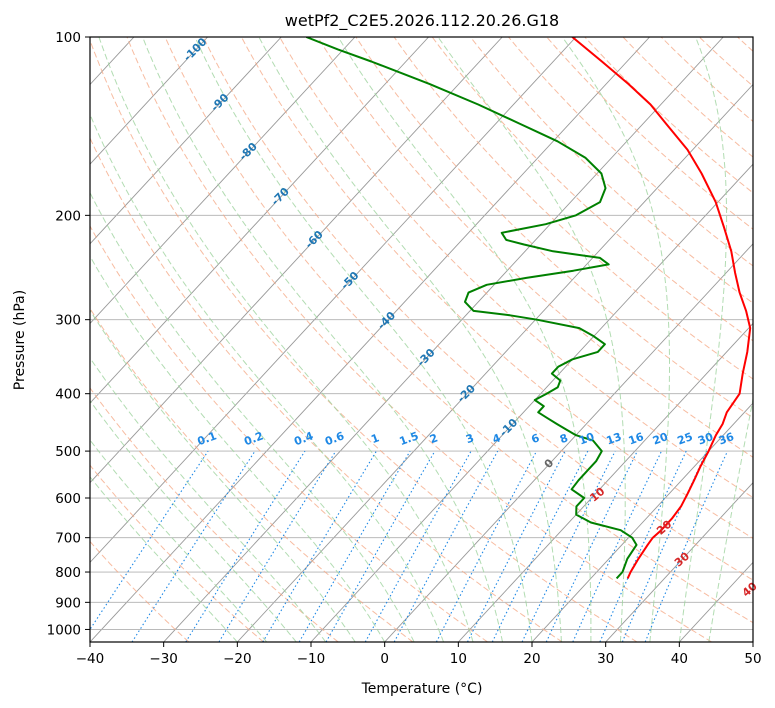  What do you see at coordinates (20, 340) in the screenshot?
I see `y-axis-label: Pressure (hPa)` at bounding box center [20, 340].